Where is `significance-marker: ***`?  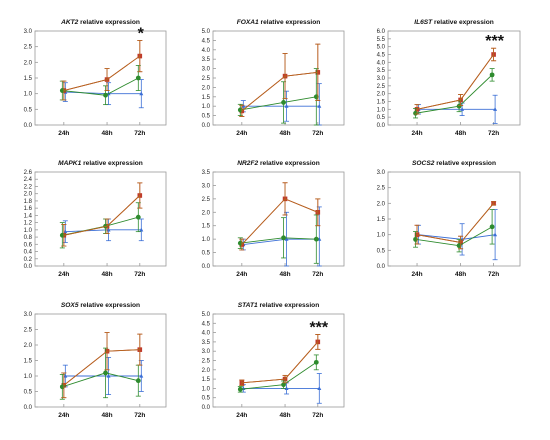 significance-marker: *** is located at coordinates (494, 41).